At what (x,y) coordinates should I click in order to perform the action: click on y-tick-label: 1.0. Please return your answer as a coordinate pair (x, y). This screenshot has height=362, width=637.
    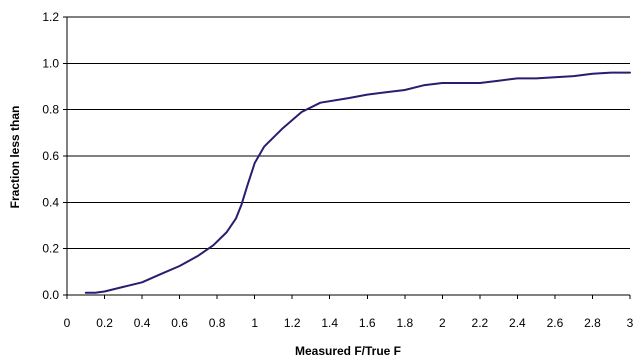
    Looking at the image, I should click on (50, 63).